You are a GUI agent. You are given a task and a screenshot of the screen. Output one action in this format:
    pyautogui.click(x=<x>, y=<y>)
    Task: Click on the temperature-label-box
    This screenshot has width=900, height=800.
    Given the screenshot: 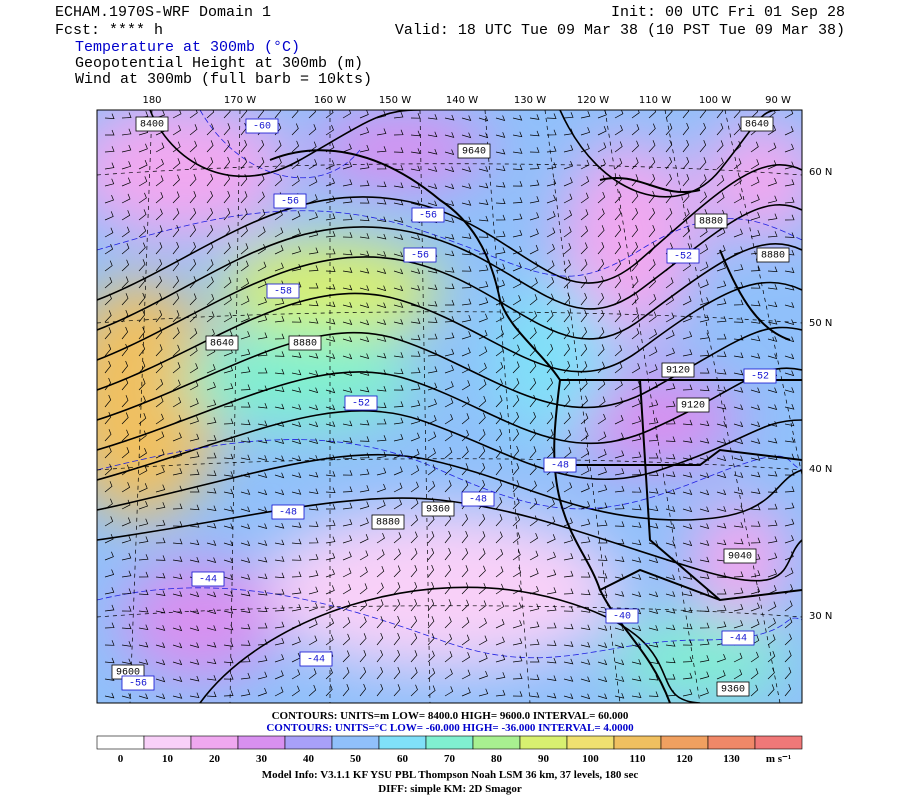 What is the action you would take?
    pyautogui.click(x=283, y=291)
    